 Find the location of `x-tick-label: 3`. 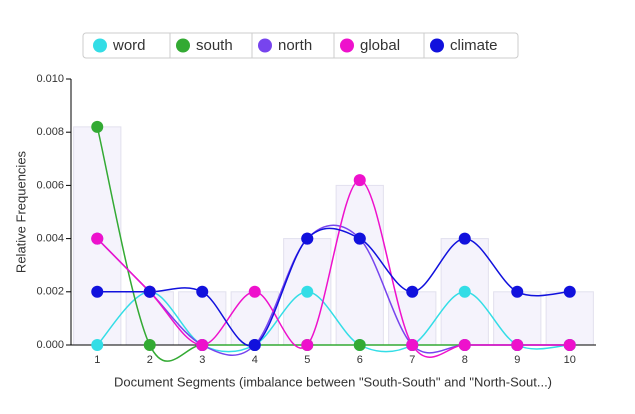

x-tick-label: 3 is located at coordinates (202, 360).